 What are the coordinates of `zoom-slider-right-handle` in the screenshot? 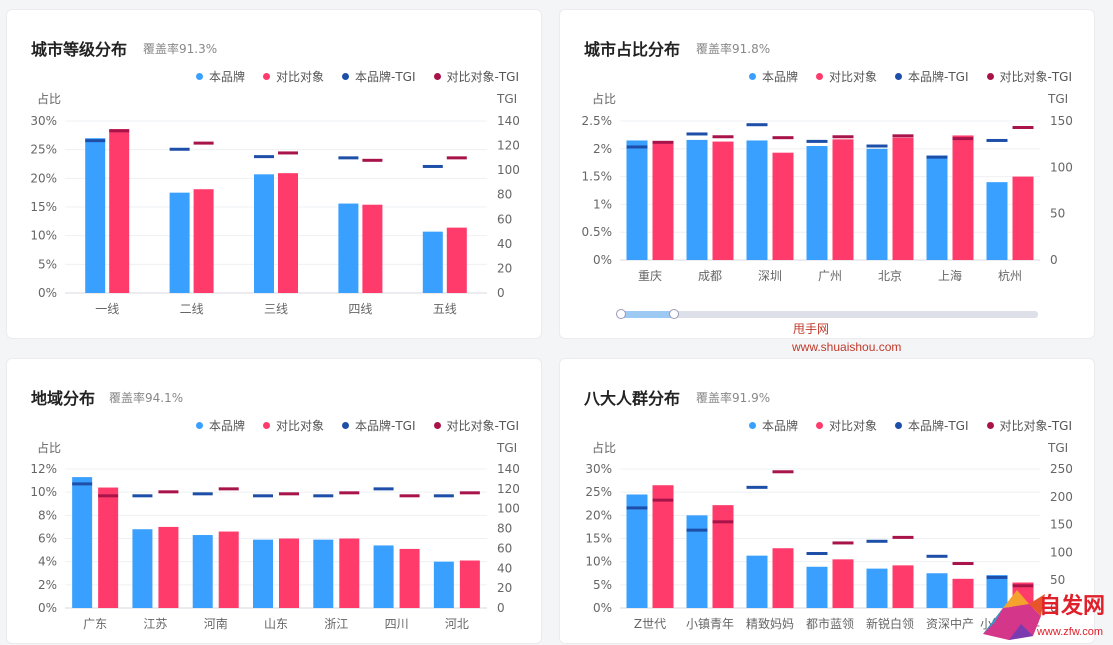 It's located at (674, 314).